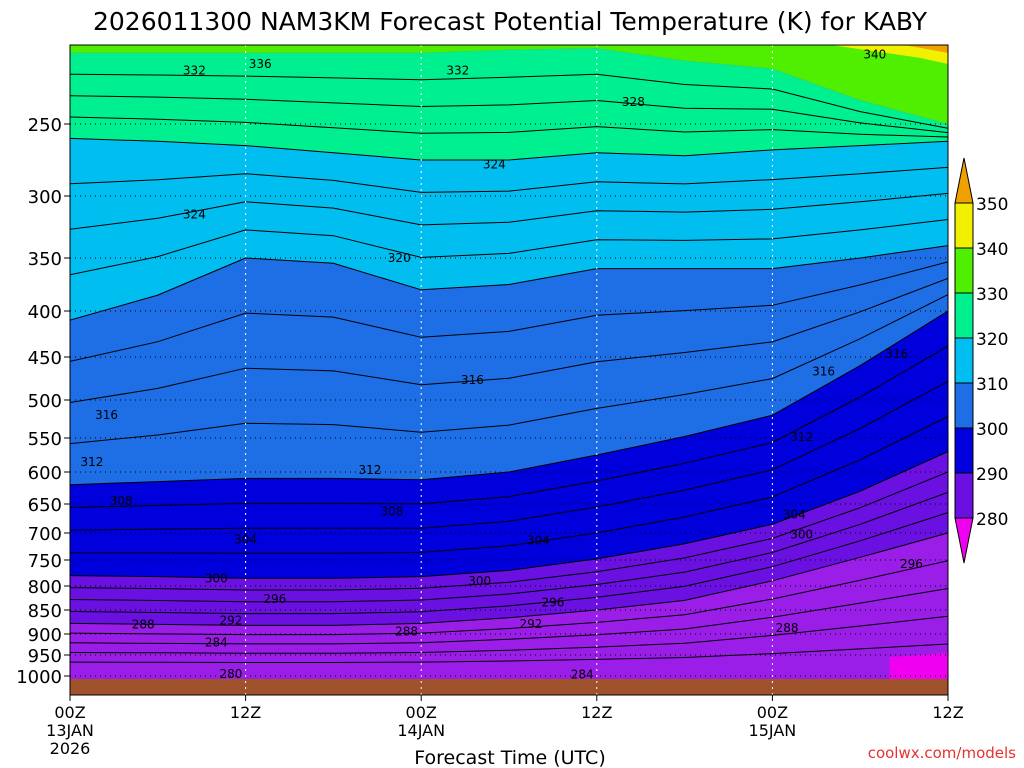 This screenshot has height=768, width=1024. Describe the element at coordinates (260, 64) in the screenshot. I see `contour-label: 336` at that location.